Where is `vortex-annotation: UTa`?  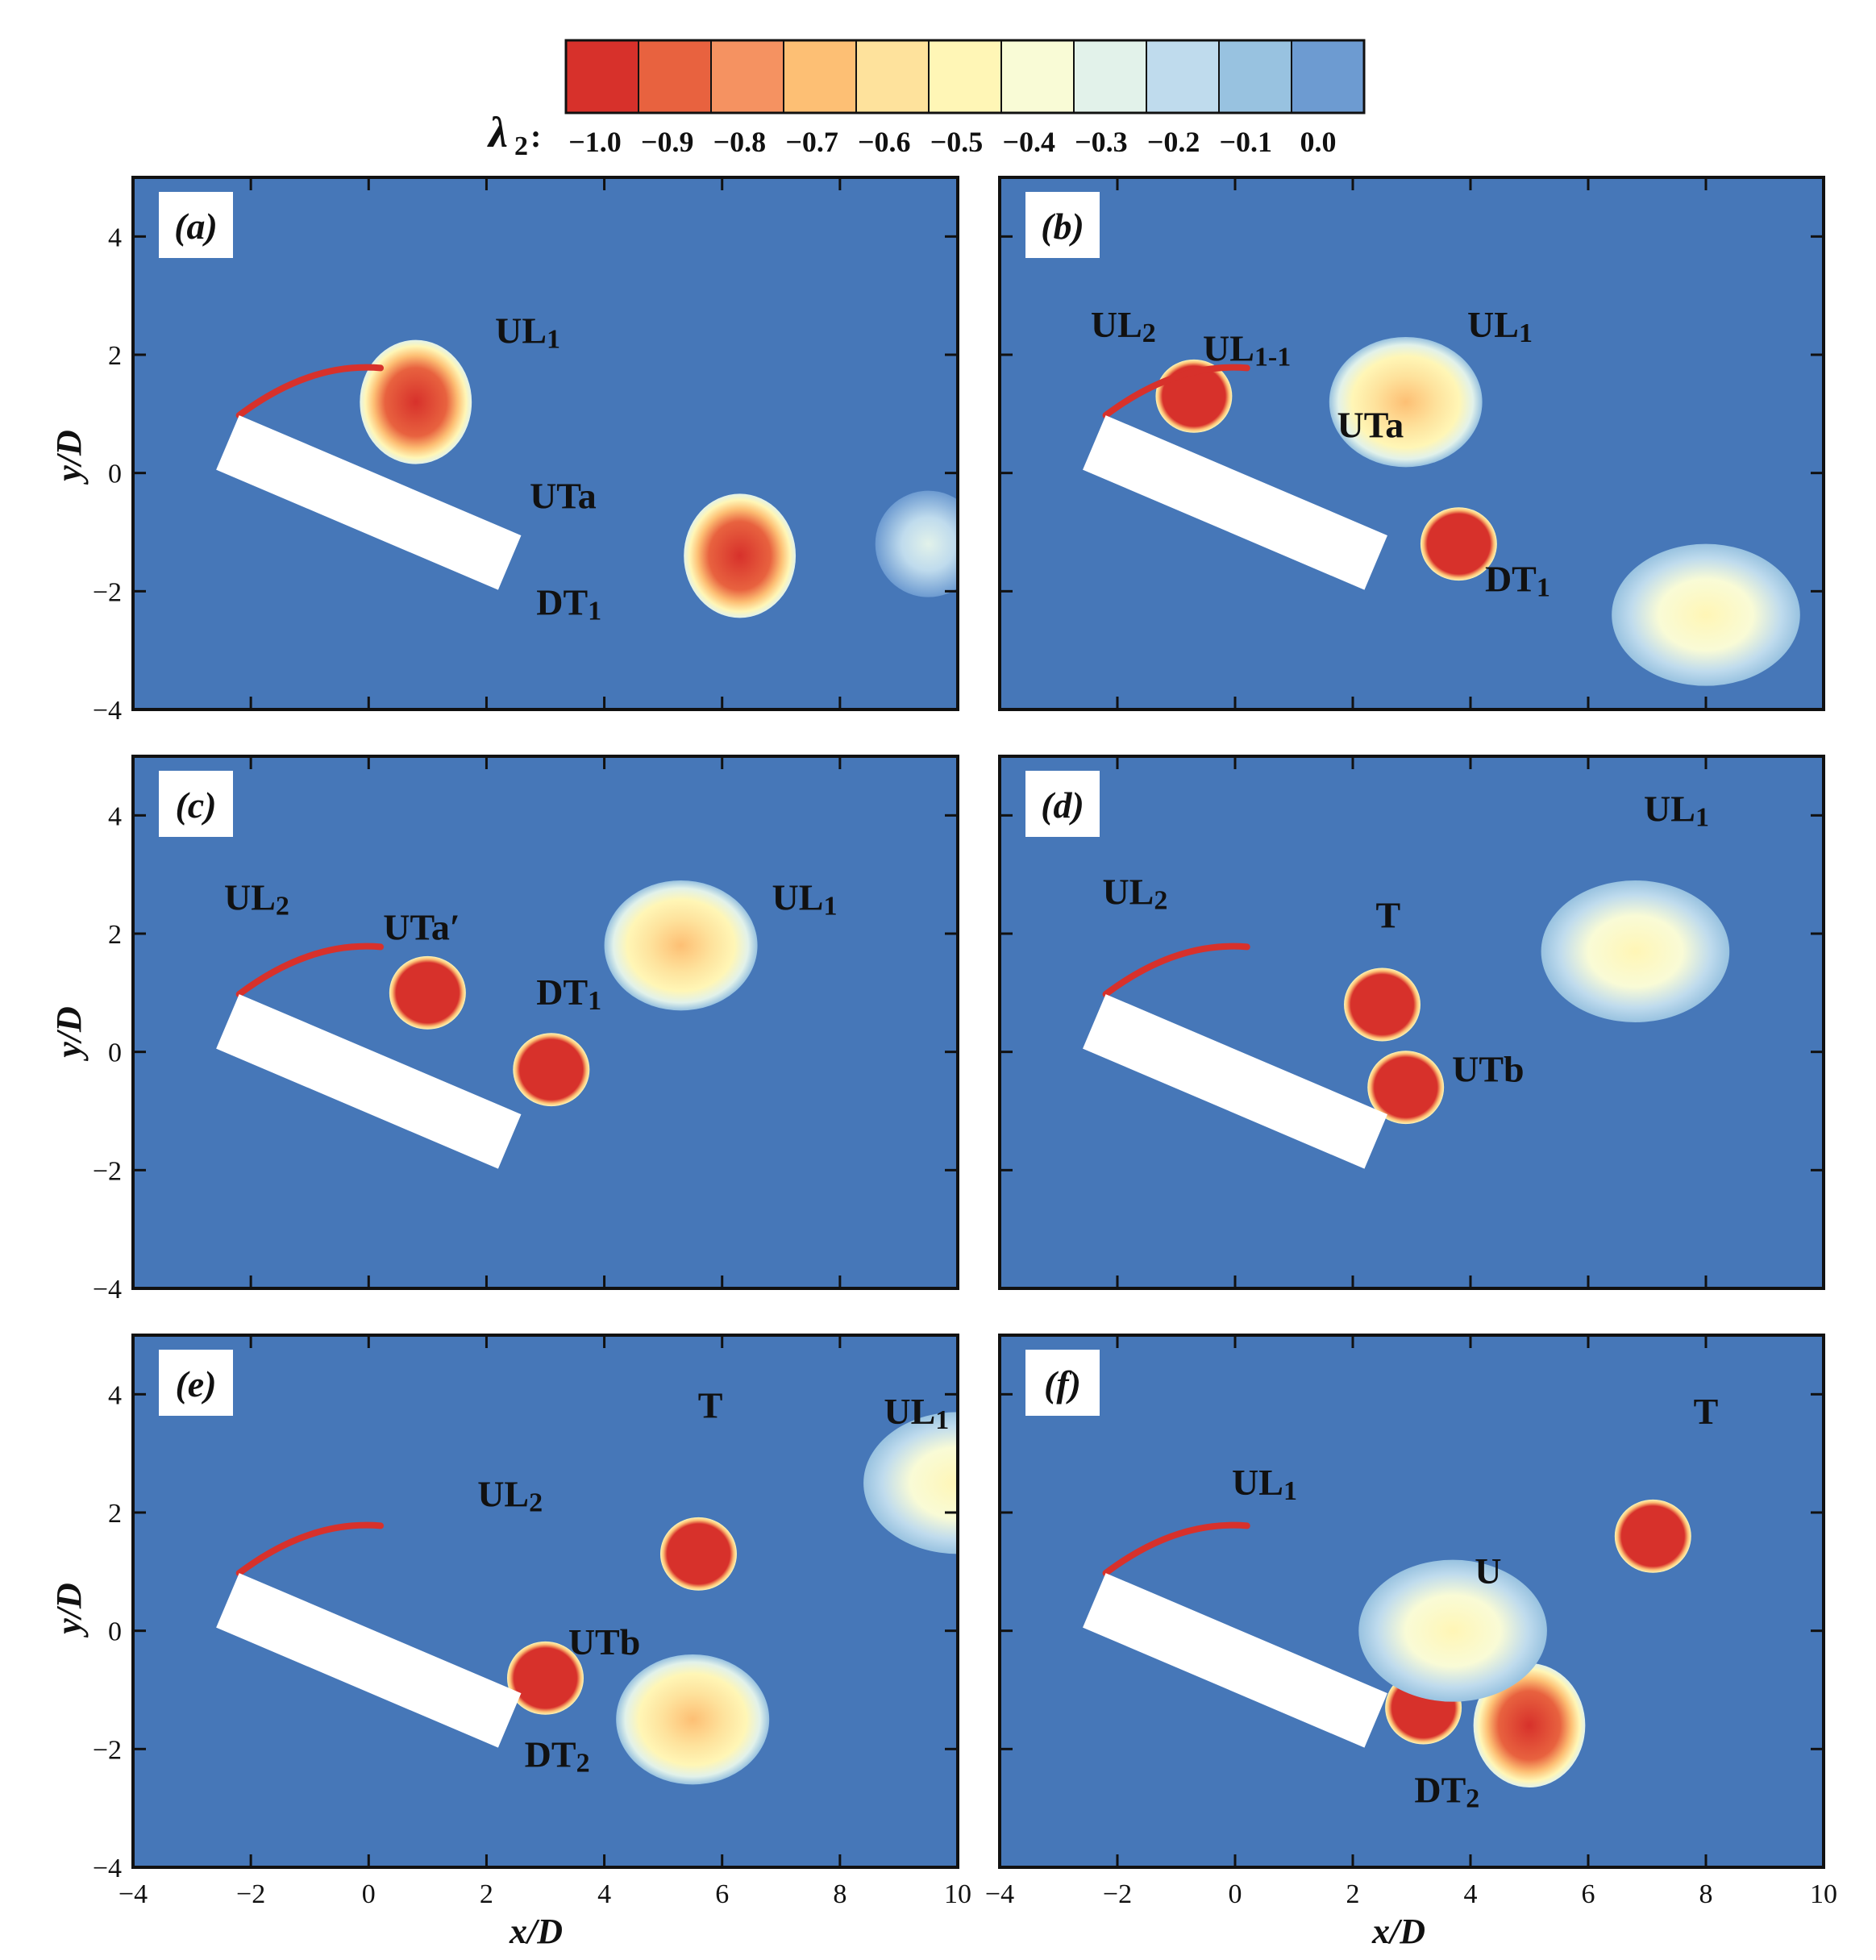
vortex-annotation: UTa is located at coordinates (1370, 425).